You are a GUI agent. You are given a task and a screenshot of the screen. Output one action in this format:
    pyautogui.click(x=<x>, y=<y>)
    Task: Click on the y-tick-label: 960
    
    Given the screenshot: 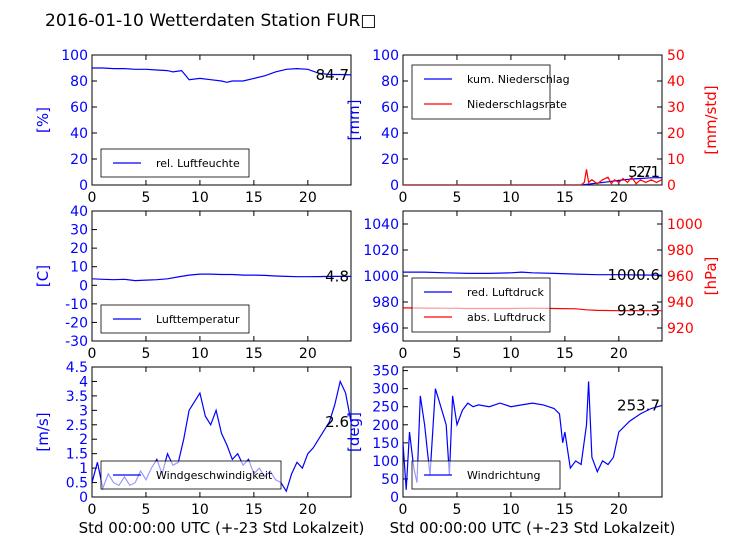 What is the action you would take?
    pyautogui.click(x=385, y=329)
    